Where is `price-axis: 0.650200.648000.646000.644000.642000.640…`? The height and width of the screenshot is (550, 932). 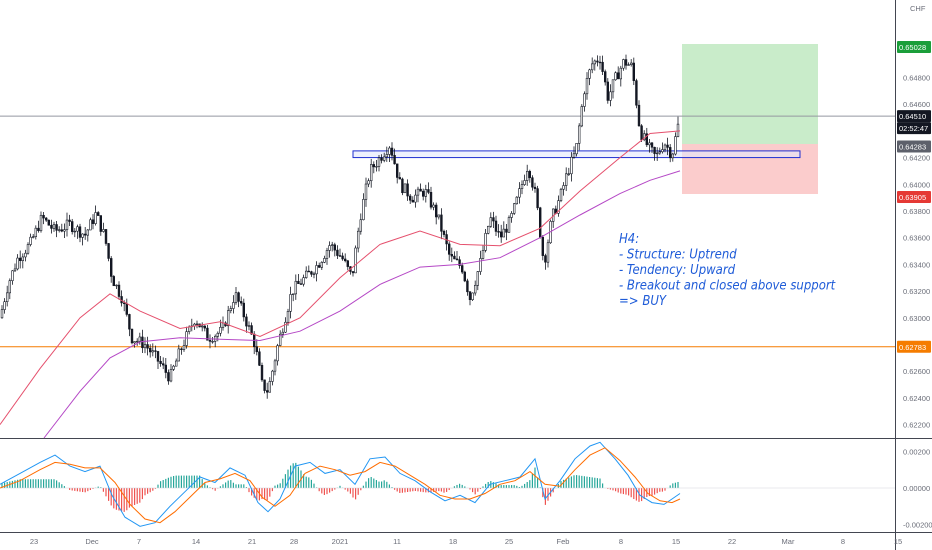
price-axis: 0.650200.648000.646000.644000.642000.640… is located at coordinates (916, 237).